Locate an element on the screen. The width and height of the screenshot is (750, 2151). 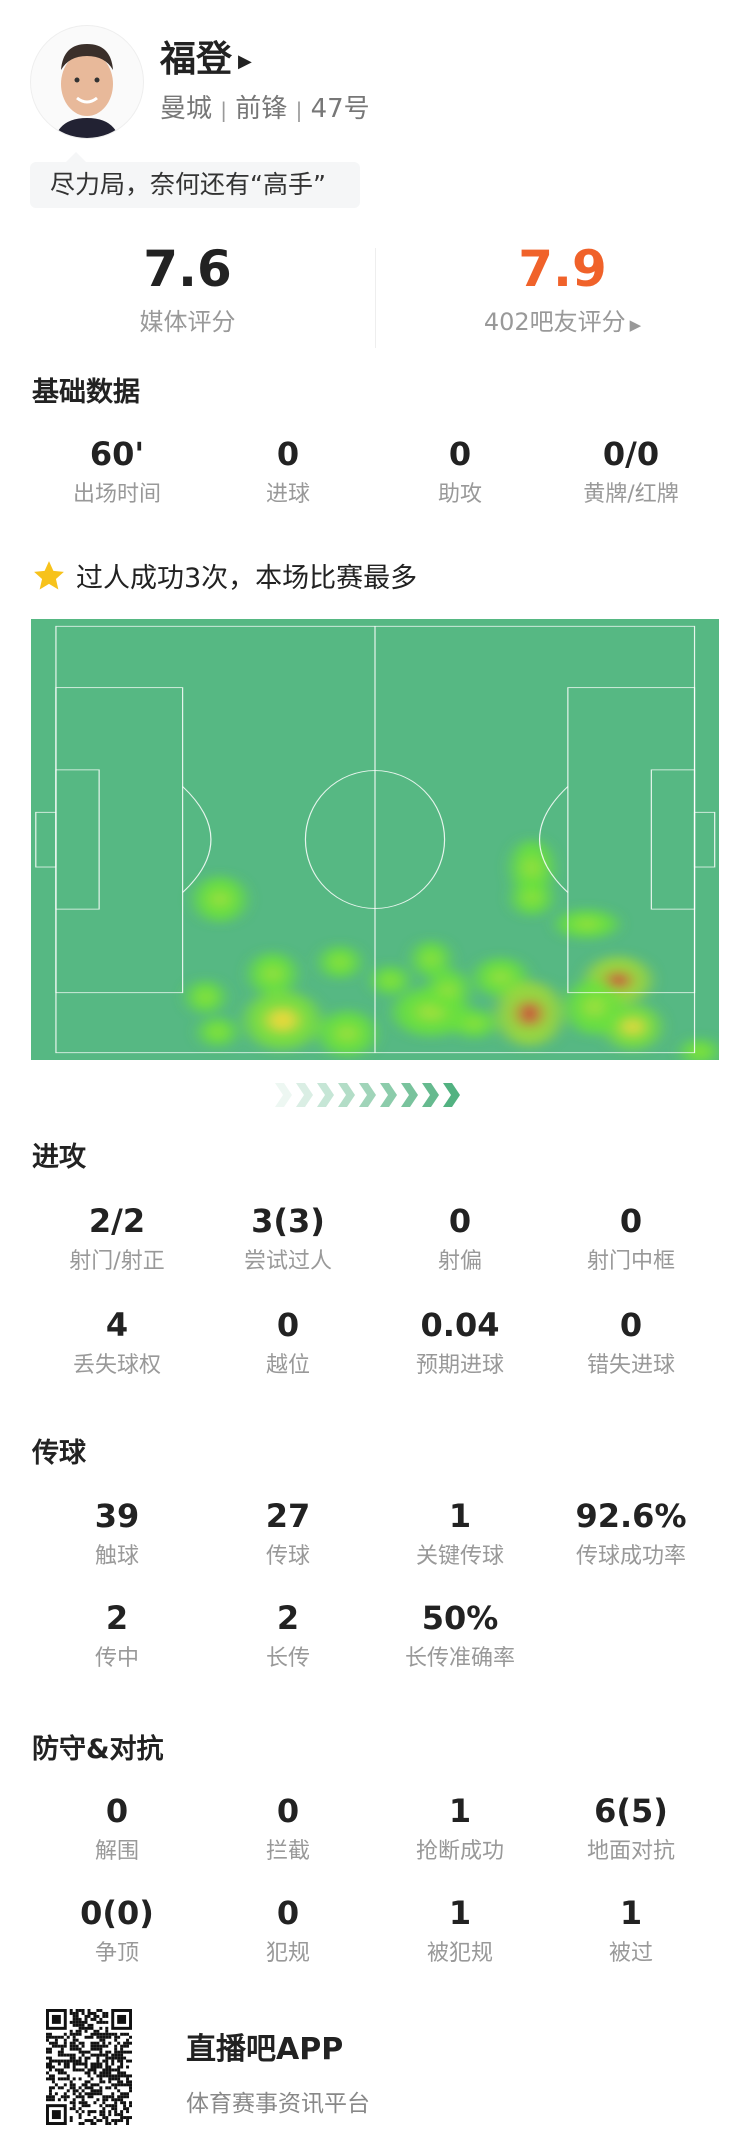
stat-label: 关键传球 is located at coordinates (459, 1556).